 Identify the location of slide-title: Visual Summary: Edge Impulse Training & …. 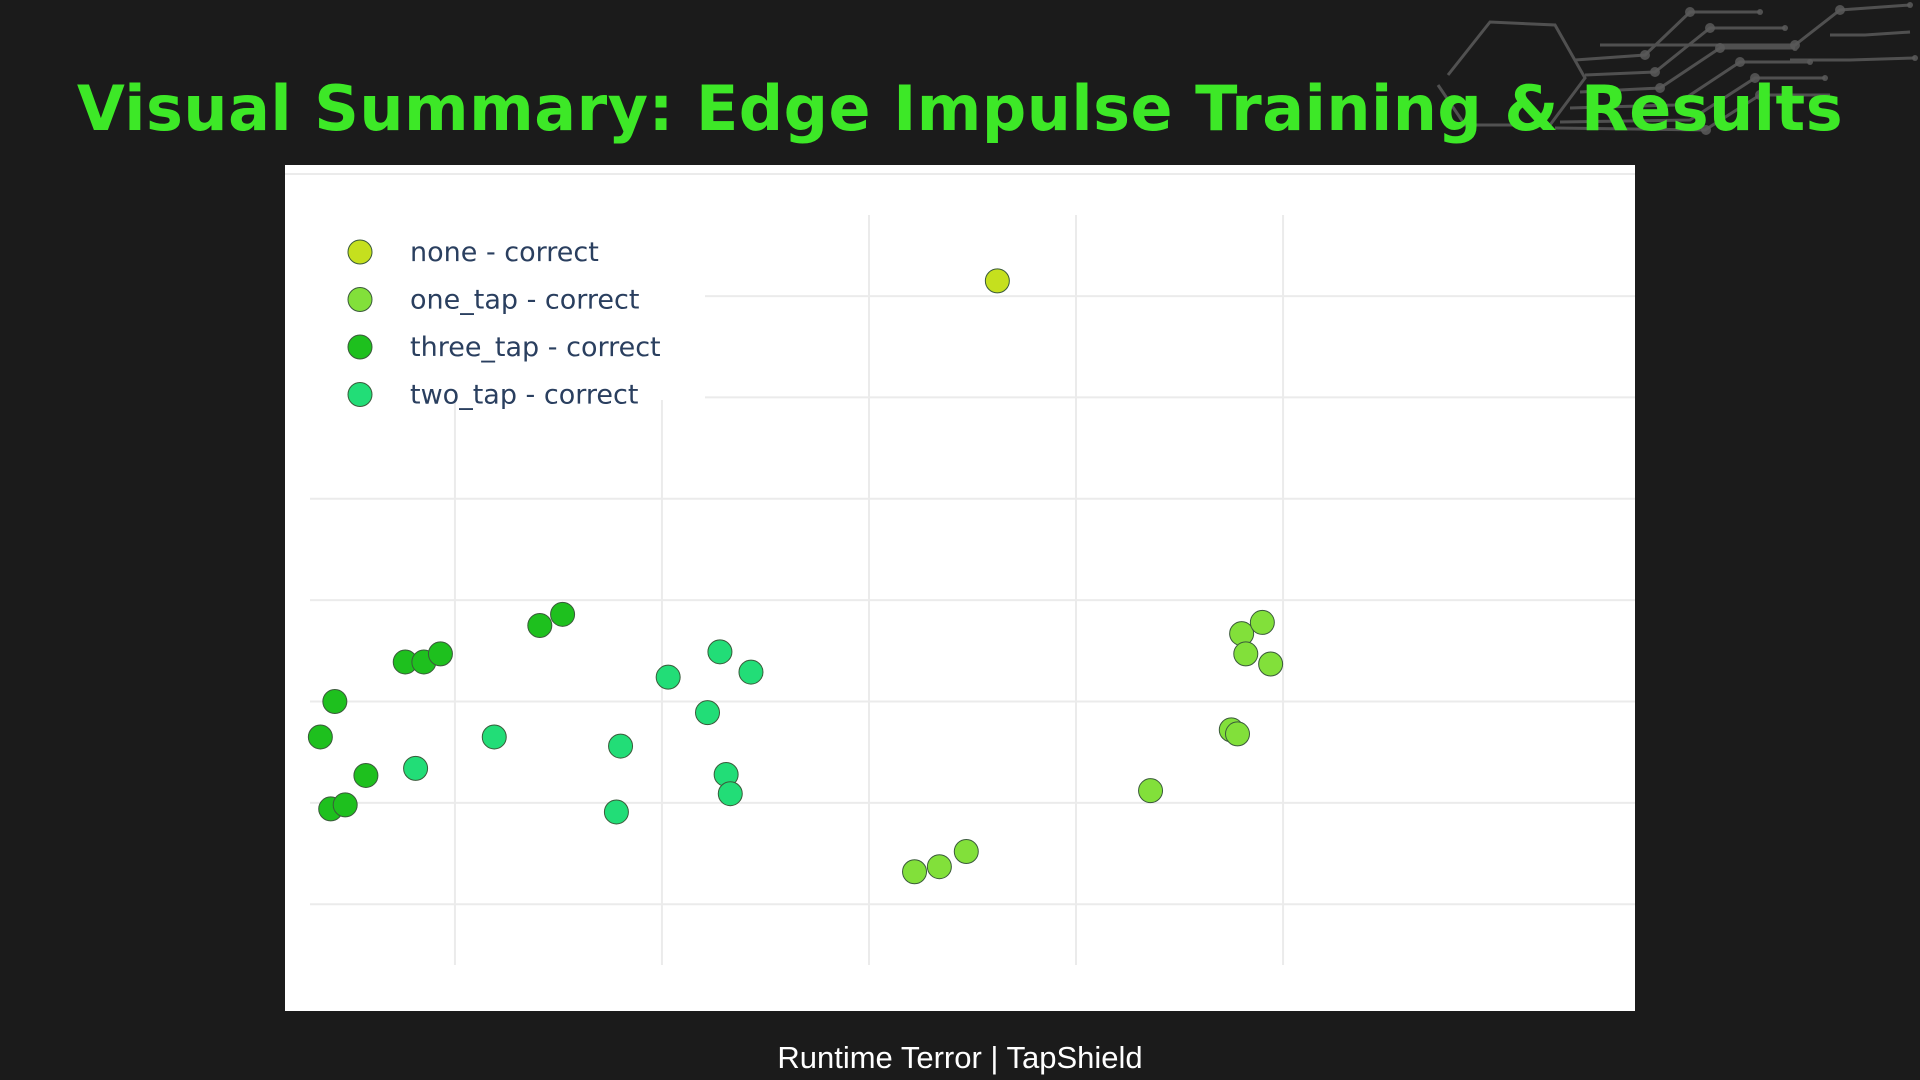
(960, 108).